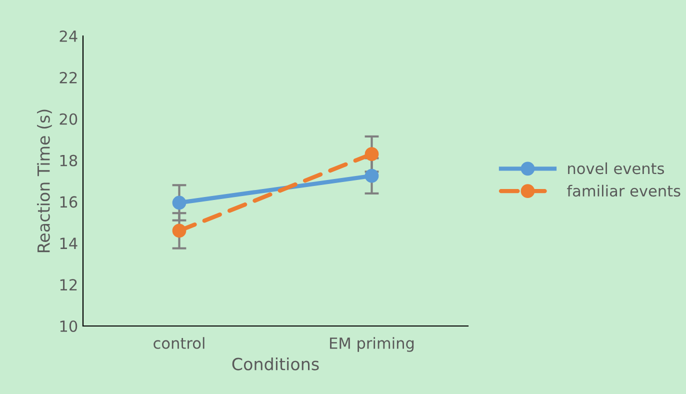 This screenshot has height=394, width=686. Describe the element at coordinates (68, 78) in the screenshot. I see `y-tick-label: 22` at that location.